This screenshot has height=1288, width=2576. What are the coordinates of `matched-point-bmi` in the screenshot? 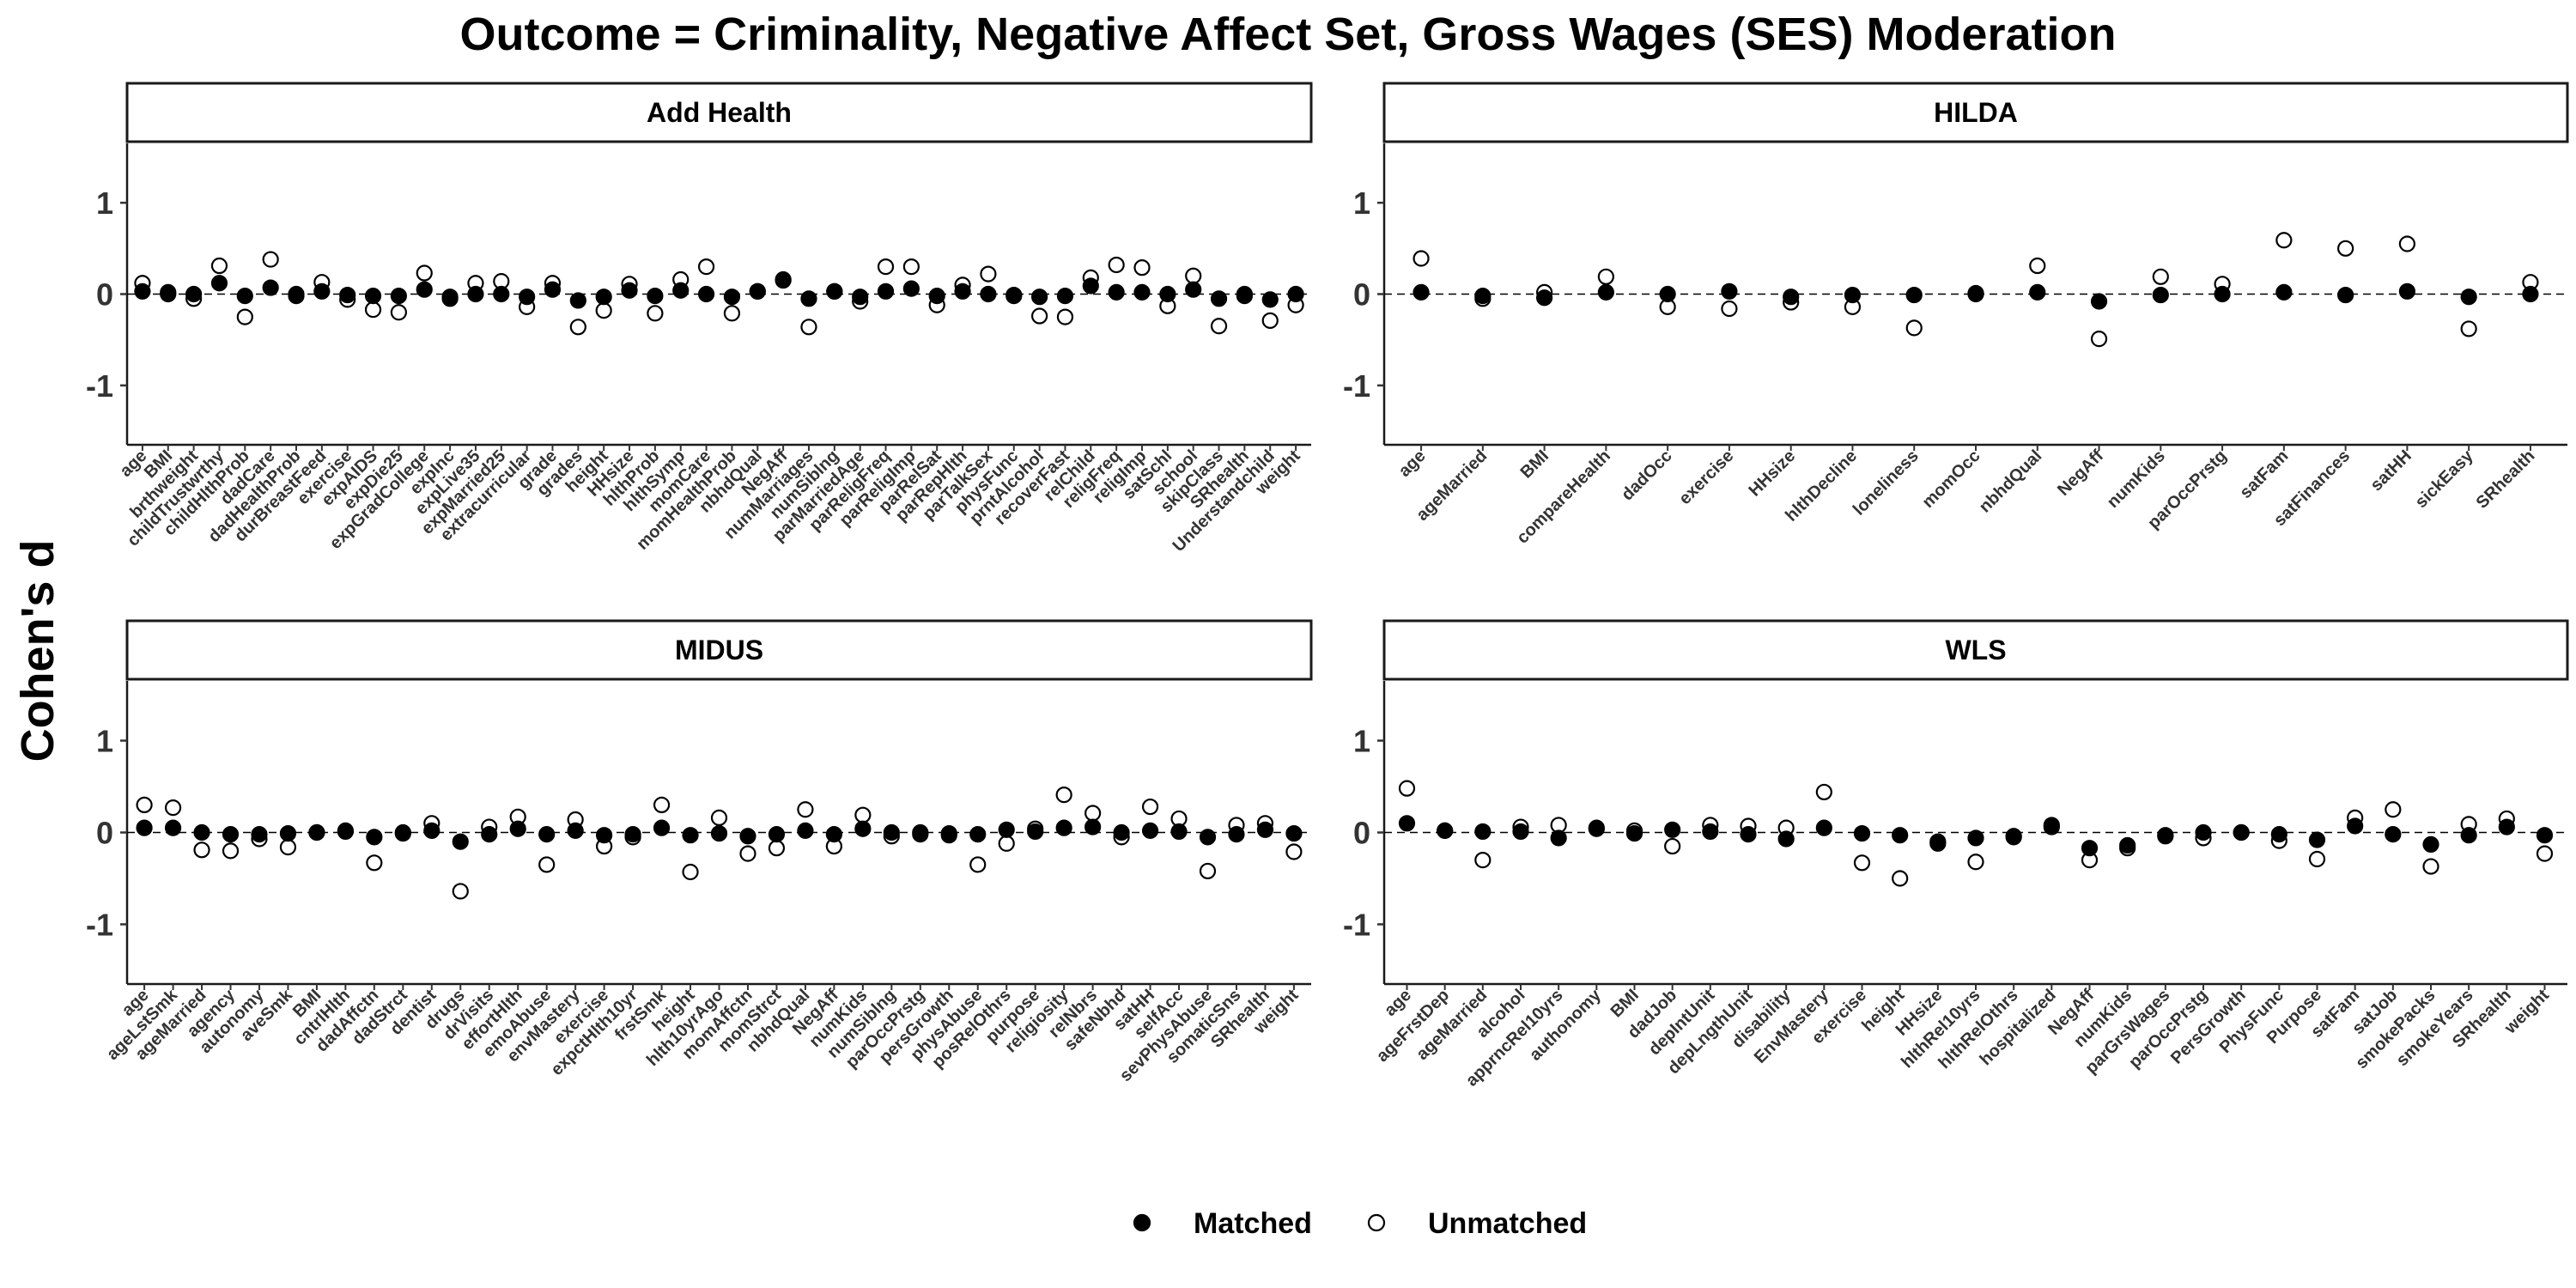 It's located at (1544, 298).